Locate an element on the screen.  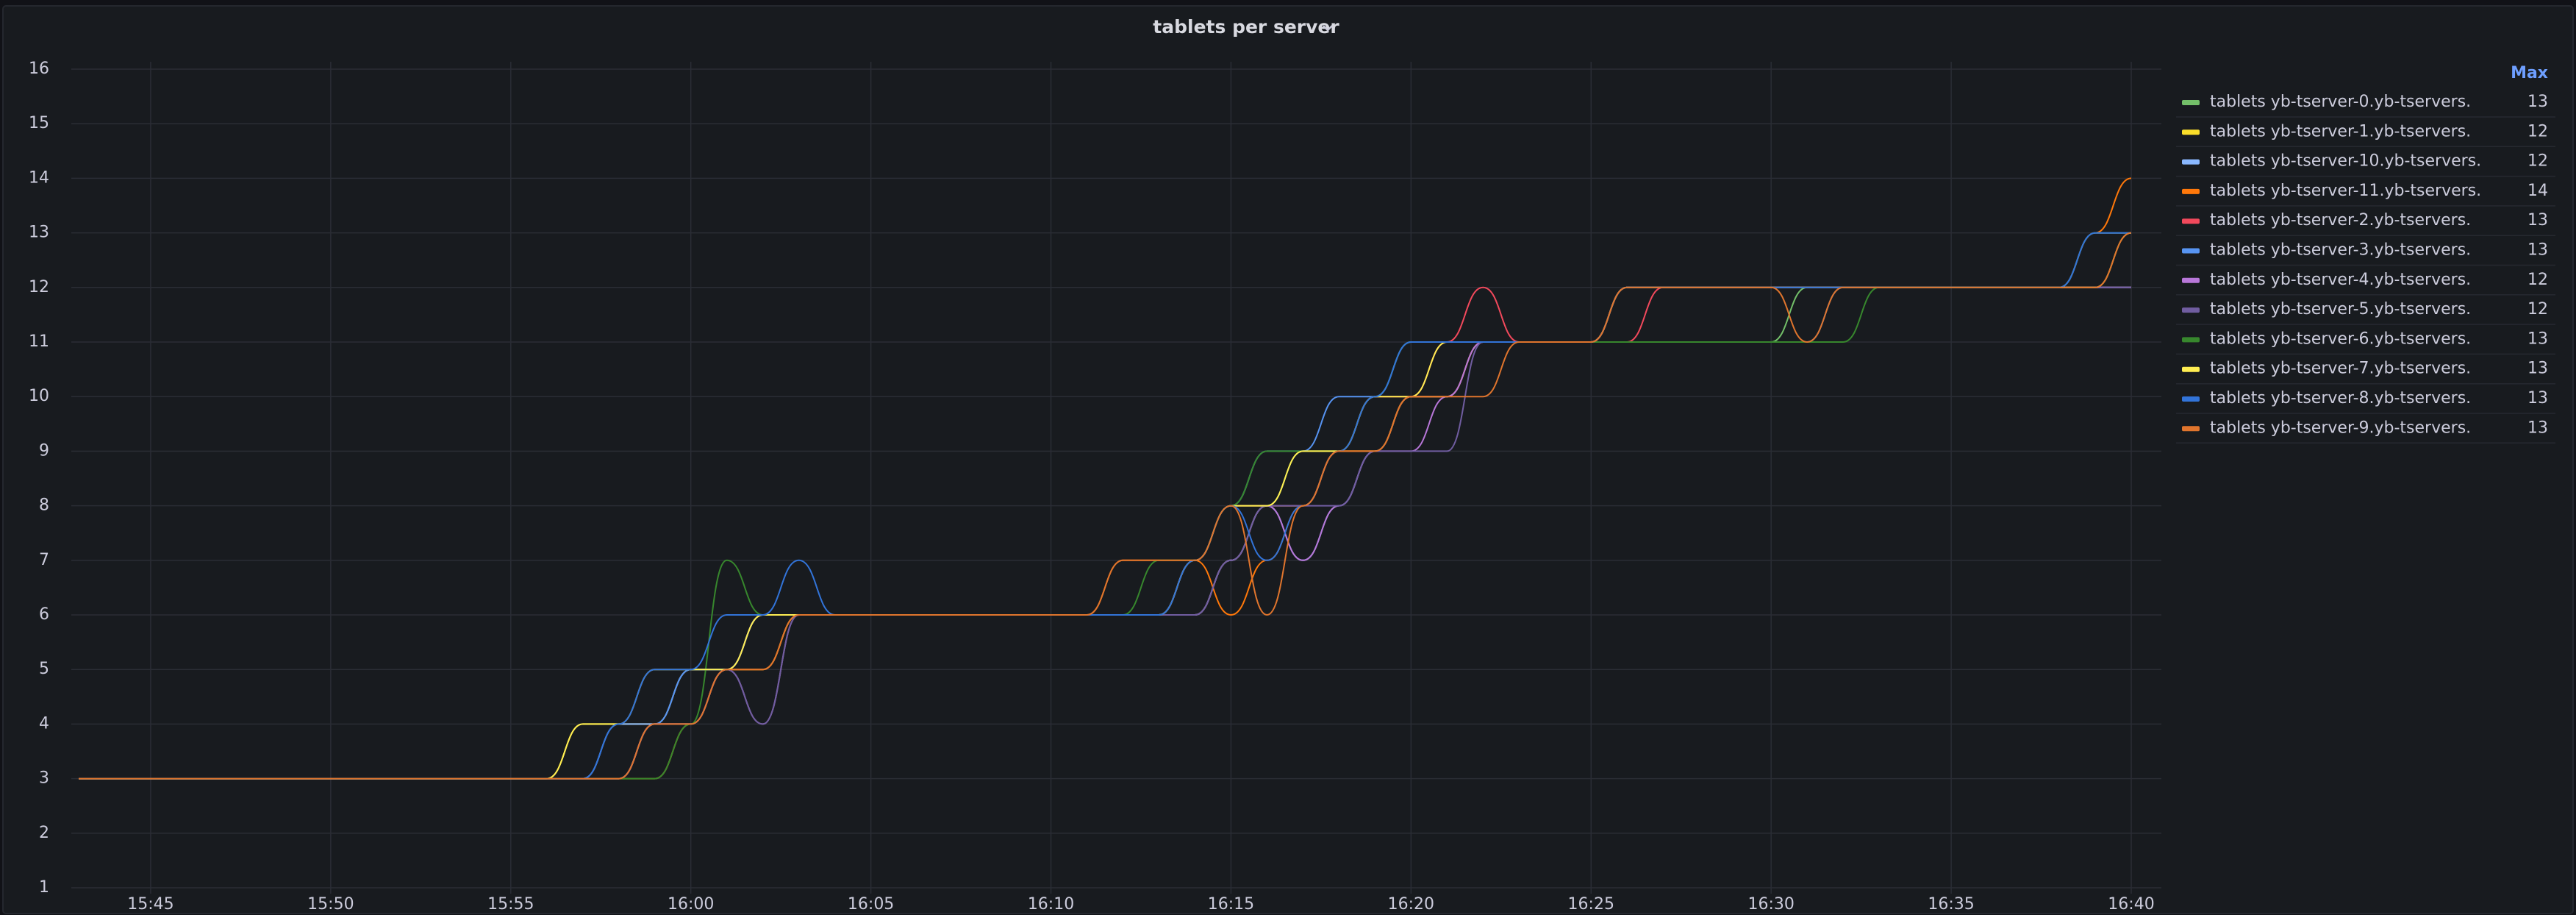
x-tick-label: 16:20 is located at coordinates (1411, 904).